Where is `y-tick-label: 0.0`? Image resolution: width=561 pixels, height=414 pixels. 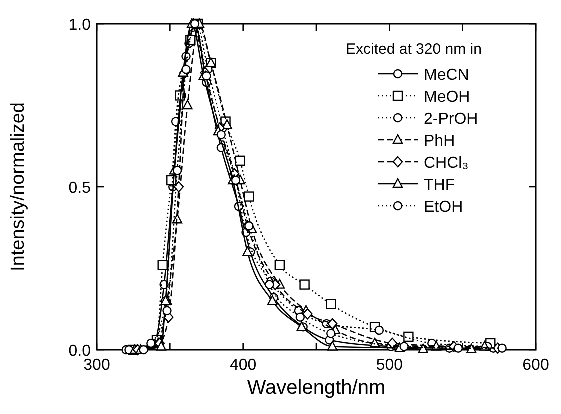
y-tick-label: 0.0 is located at coordinates (80, 351).